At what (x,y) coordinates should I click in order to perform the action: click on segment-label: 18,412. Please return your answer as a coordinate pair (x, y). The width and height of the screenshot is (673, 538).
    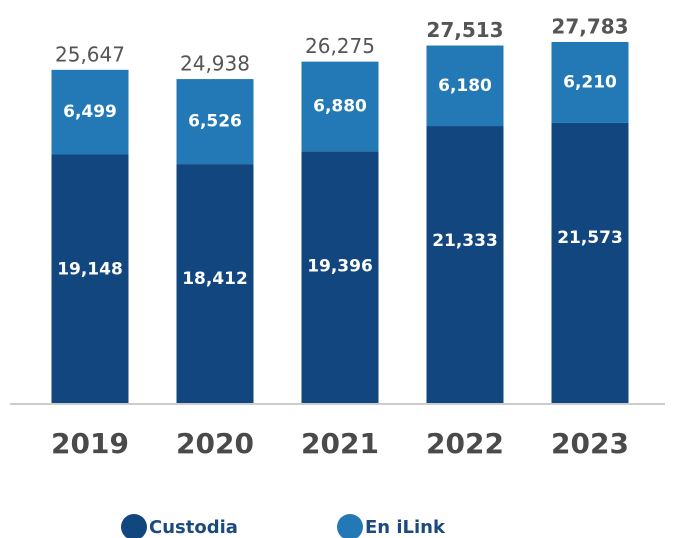
    Looking at the image, I should click on (215, 279).